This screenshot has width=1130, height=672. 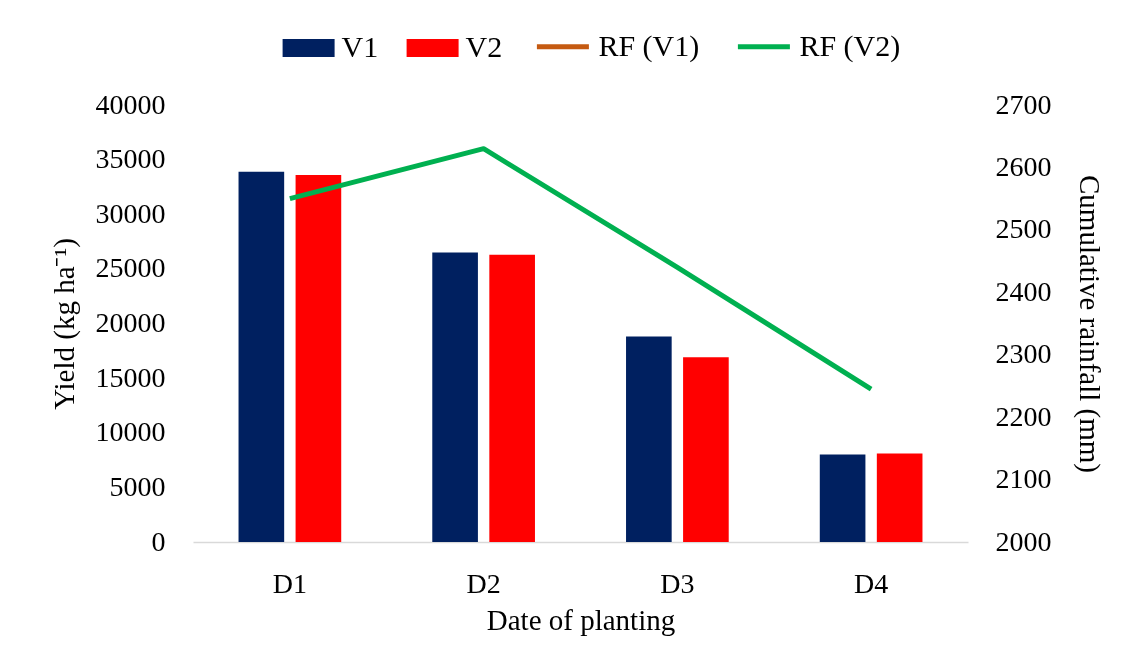 I want to click on y2-tick-label: 2700, so click(x=1023, y=104).